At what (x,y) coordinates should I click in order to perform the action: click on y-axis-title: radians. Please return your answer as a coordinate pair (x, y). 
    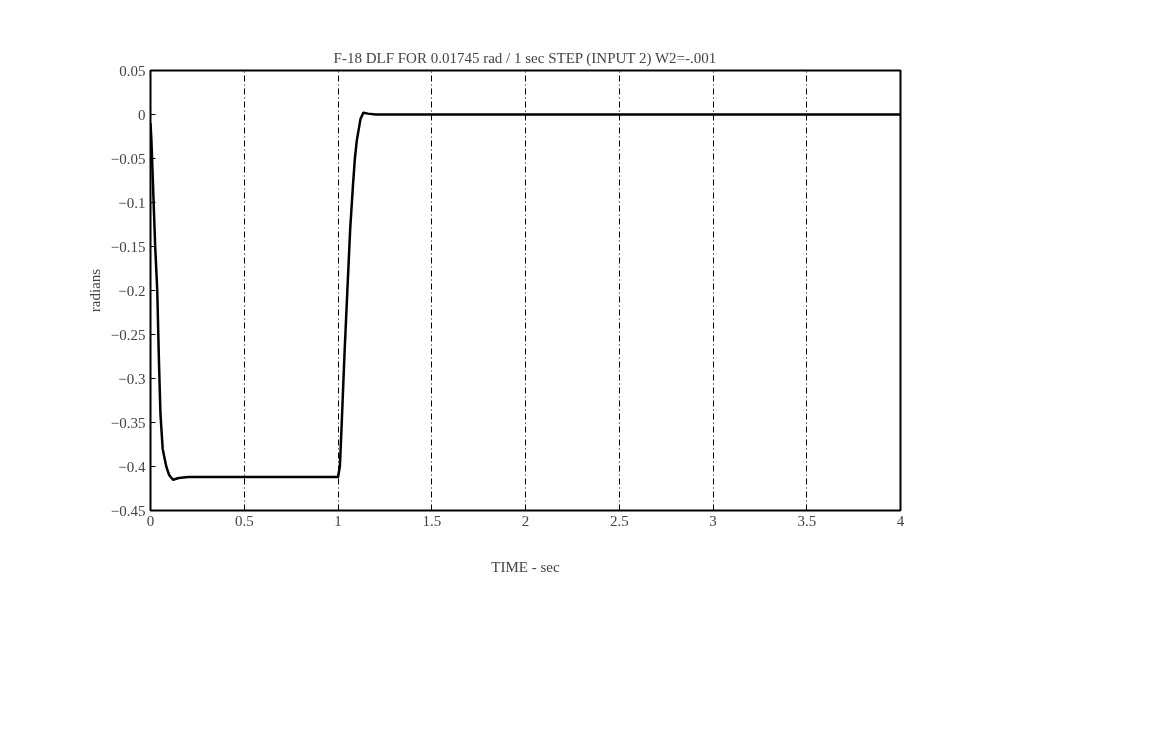
    Looking at the image, I should click on (94, 290).